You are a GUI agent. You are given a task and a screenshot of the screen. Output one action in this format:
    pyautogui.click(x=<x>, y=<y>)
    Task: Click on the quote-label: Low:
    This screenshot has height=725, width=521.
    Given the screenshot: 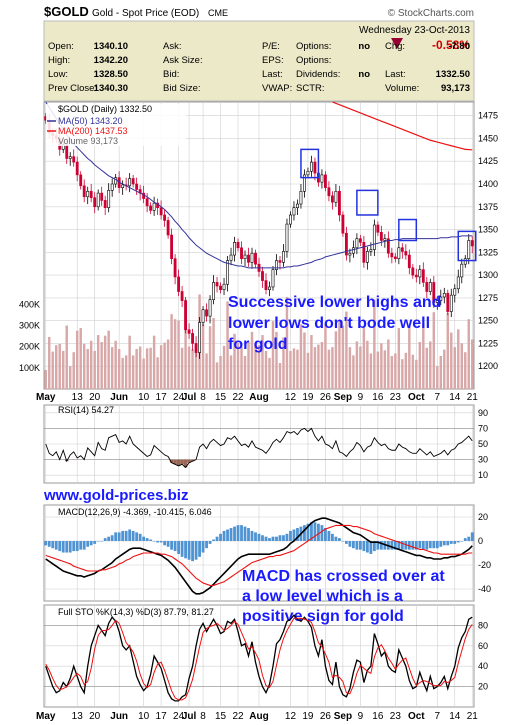 What is the action you would take?
    pyautogui.click(x=58, y=74)
    